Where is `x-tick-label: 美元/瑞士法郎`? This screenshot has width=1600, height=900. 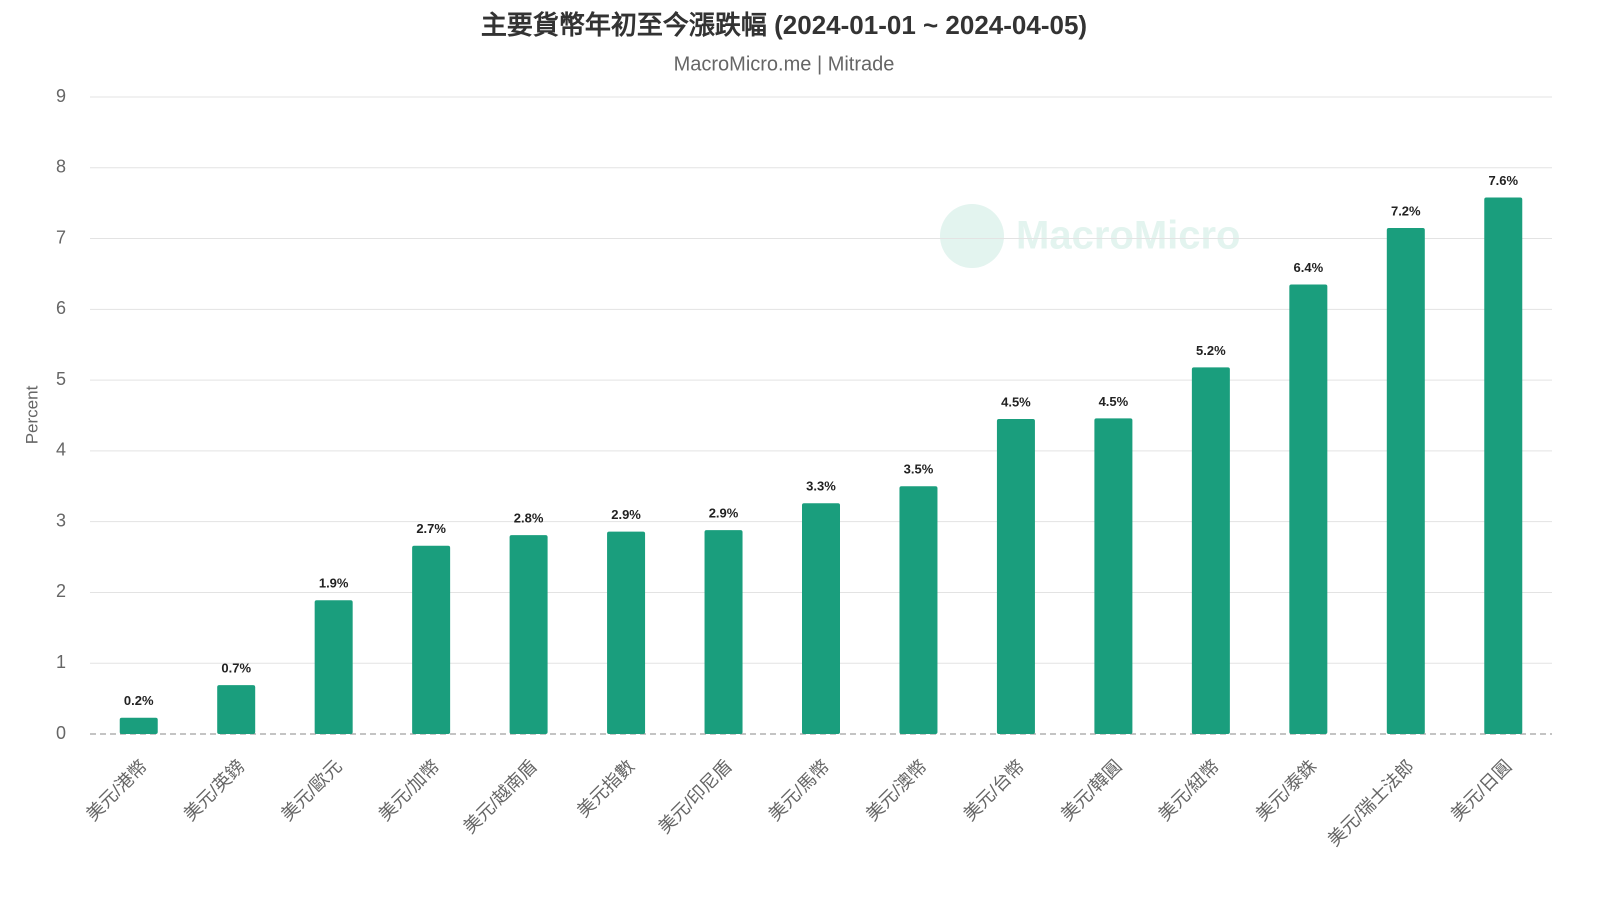
x-tick-label: 美元/瑞士法郎 is located at coordinates (1371, 803).